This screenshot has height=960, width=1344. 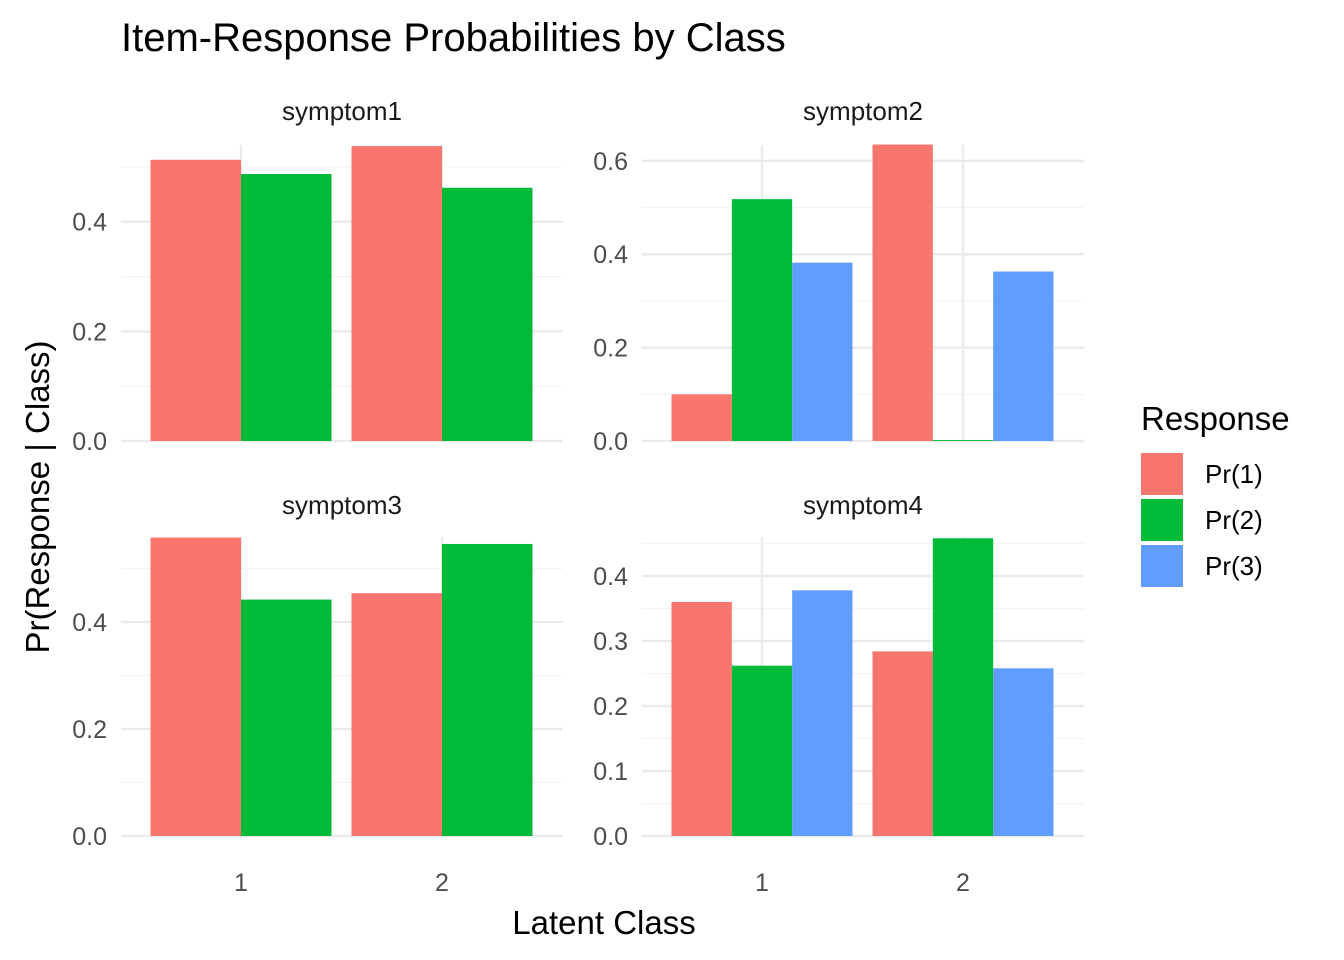 What do you see at coordinates (1162, 566) in the screenshot?
I see `legend-key-Pr(3)` at bounding box center [1162, 566].